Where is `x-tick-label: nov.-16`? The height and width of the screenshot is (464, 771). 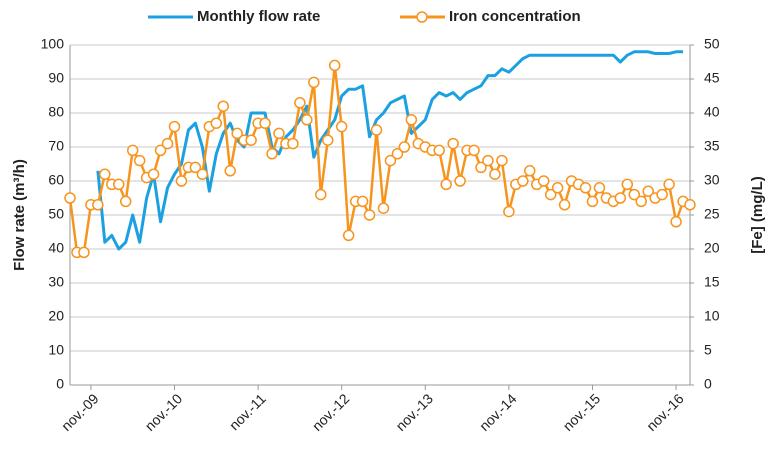 x-tick-label: nov.-16 is located at coordinates (665, 412).